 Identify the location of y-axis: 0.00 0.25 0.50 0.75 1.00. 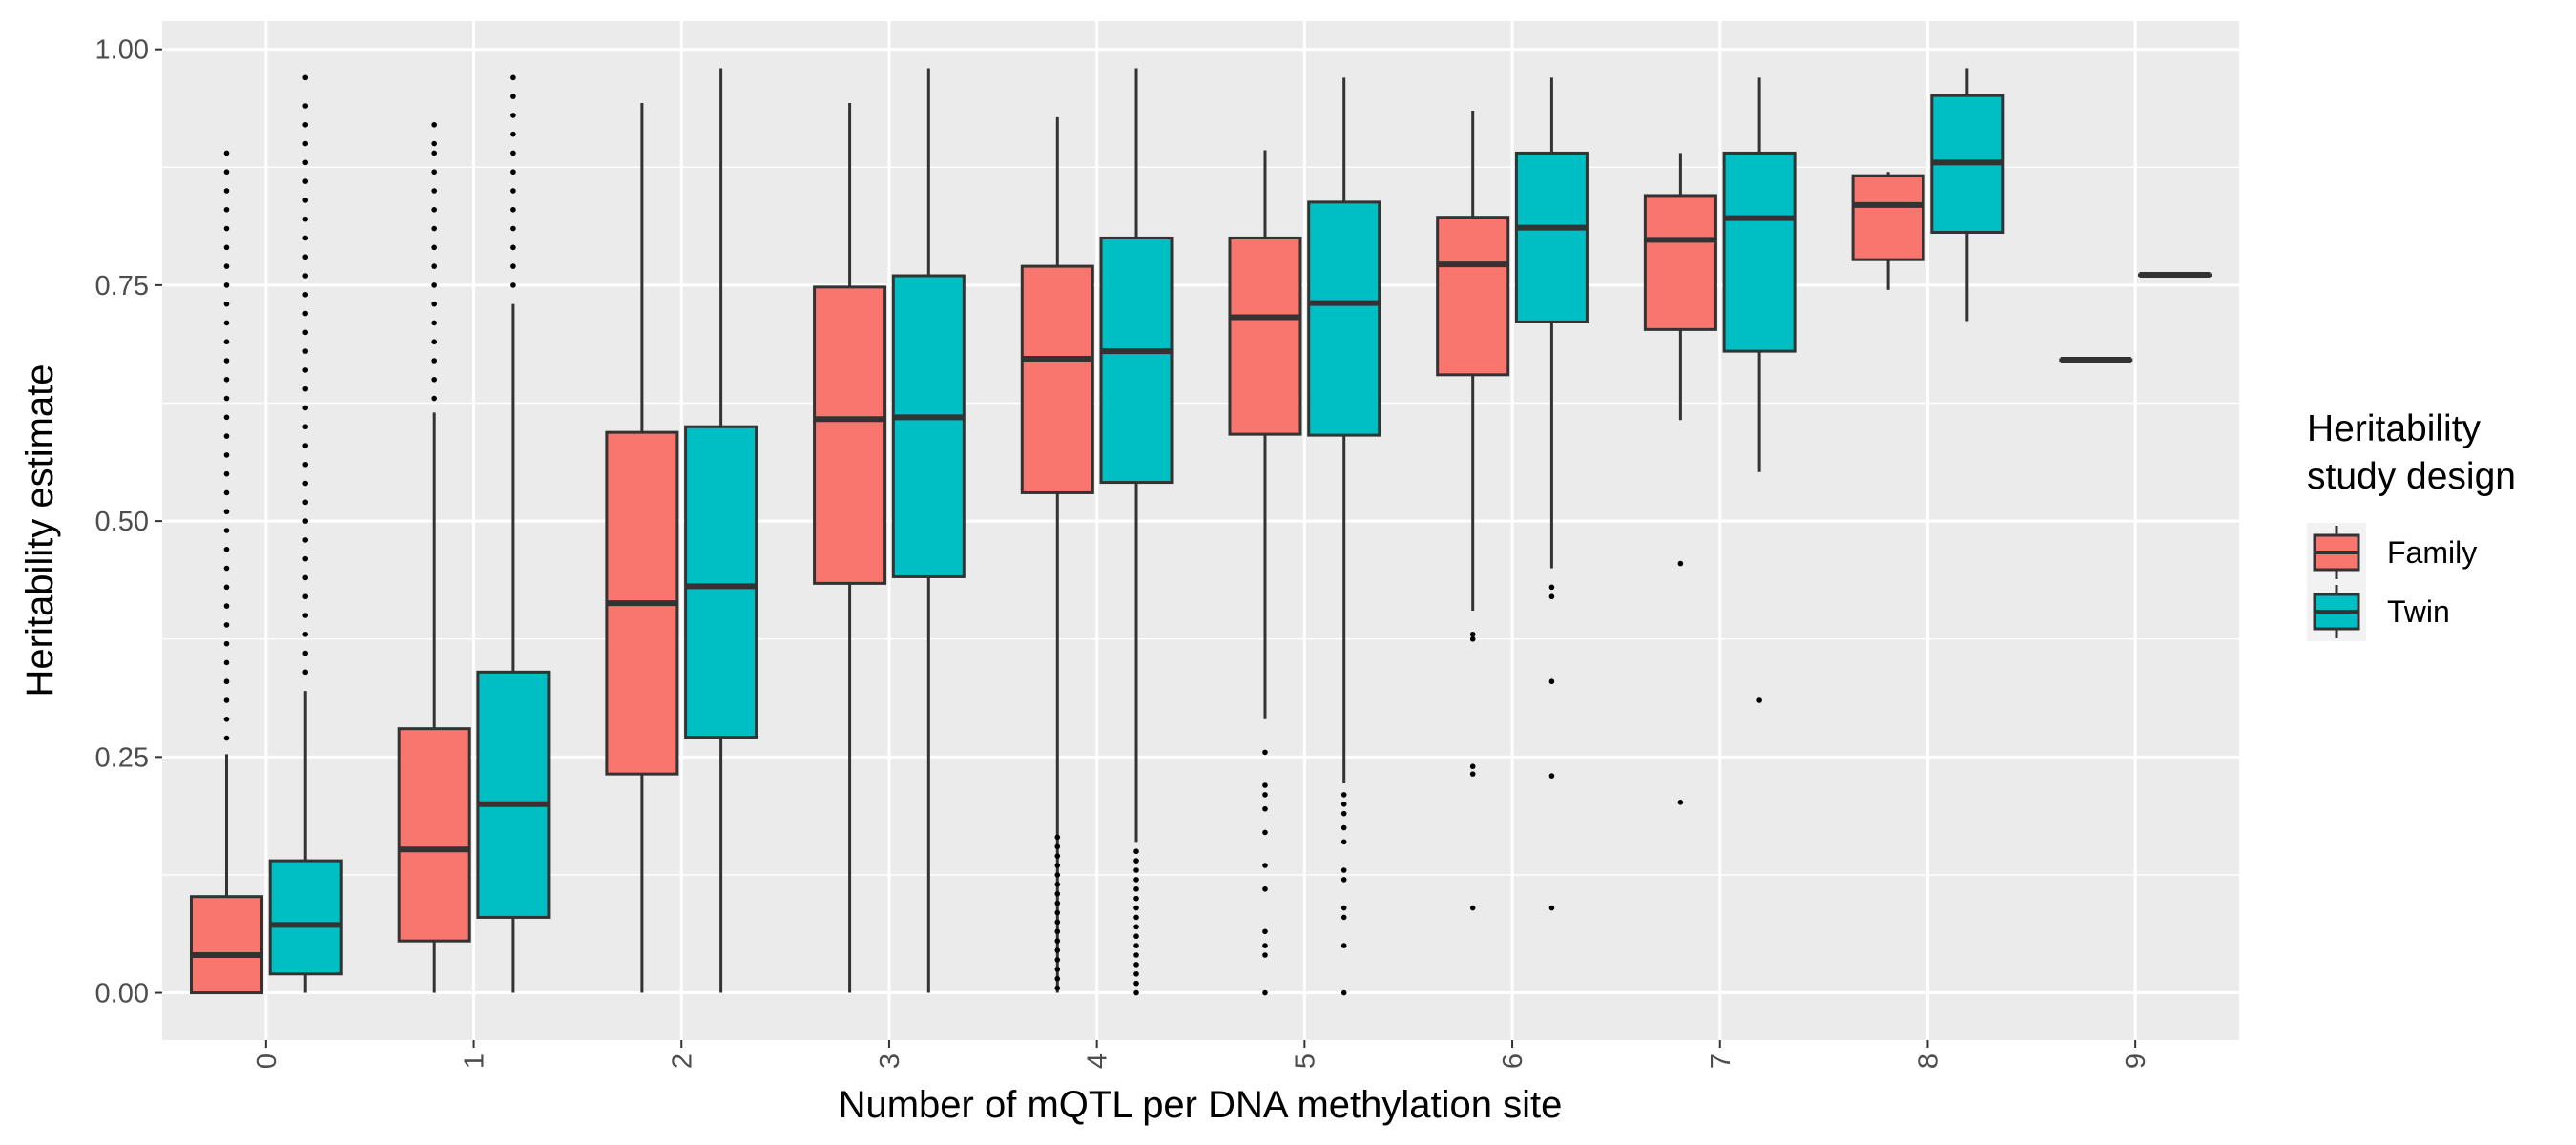
(128, 522).